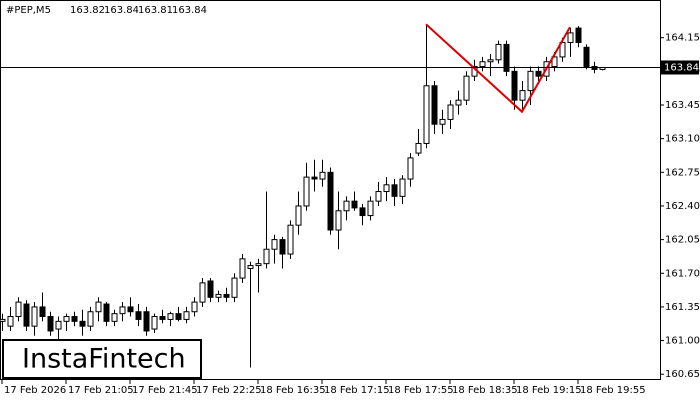 The height and width of the screenshot is (400, 700). I want to click on y-tick-label: 162.75, so click(682, 172).